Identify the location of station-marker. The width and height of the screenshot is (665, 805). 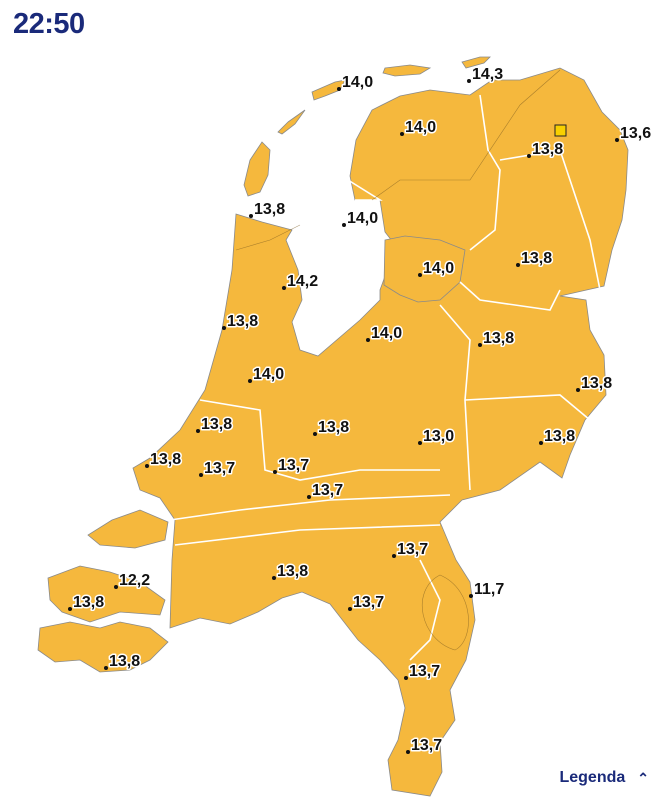
(560, 130).